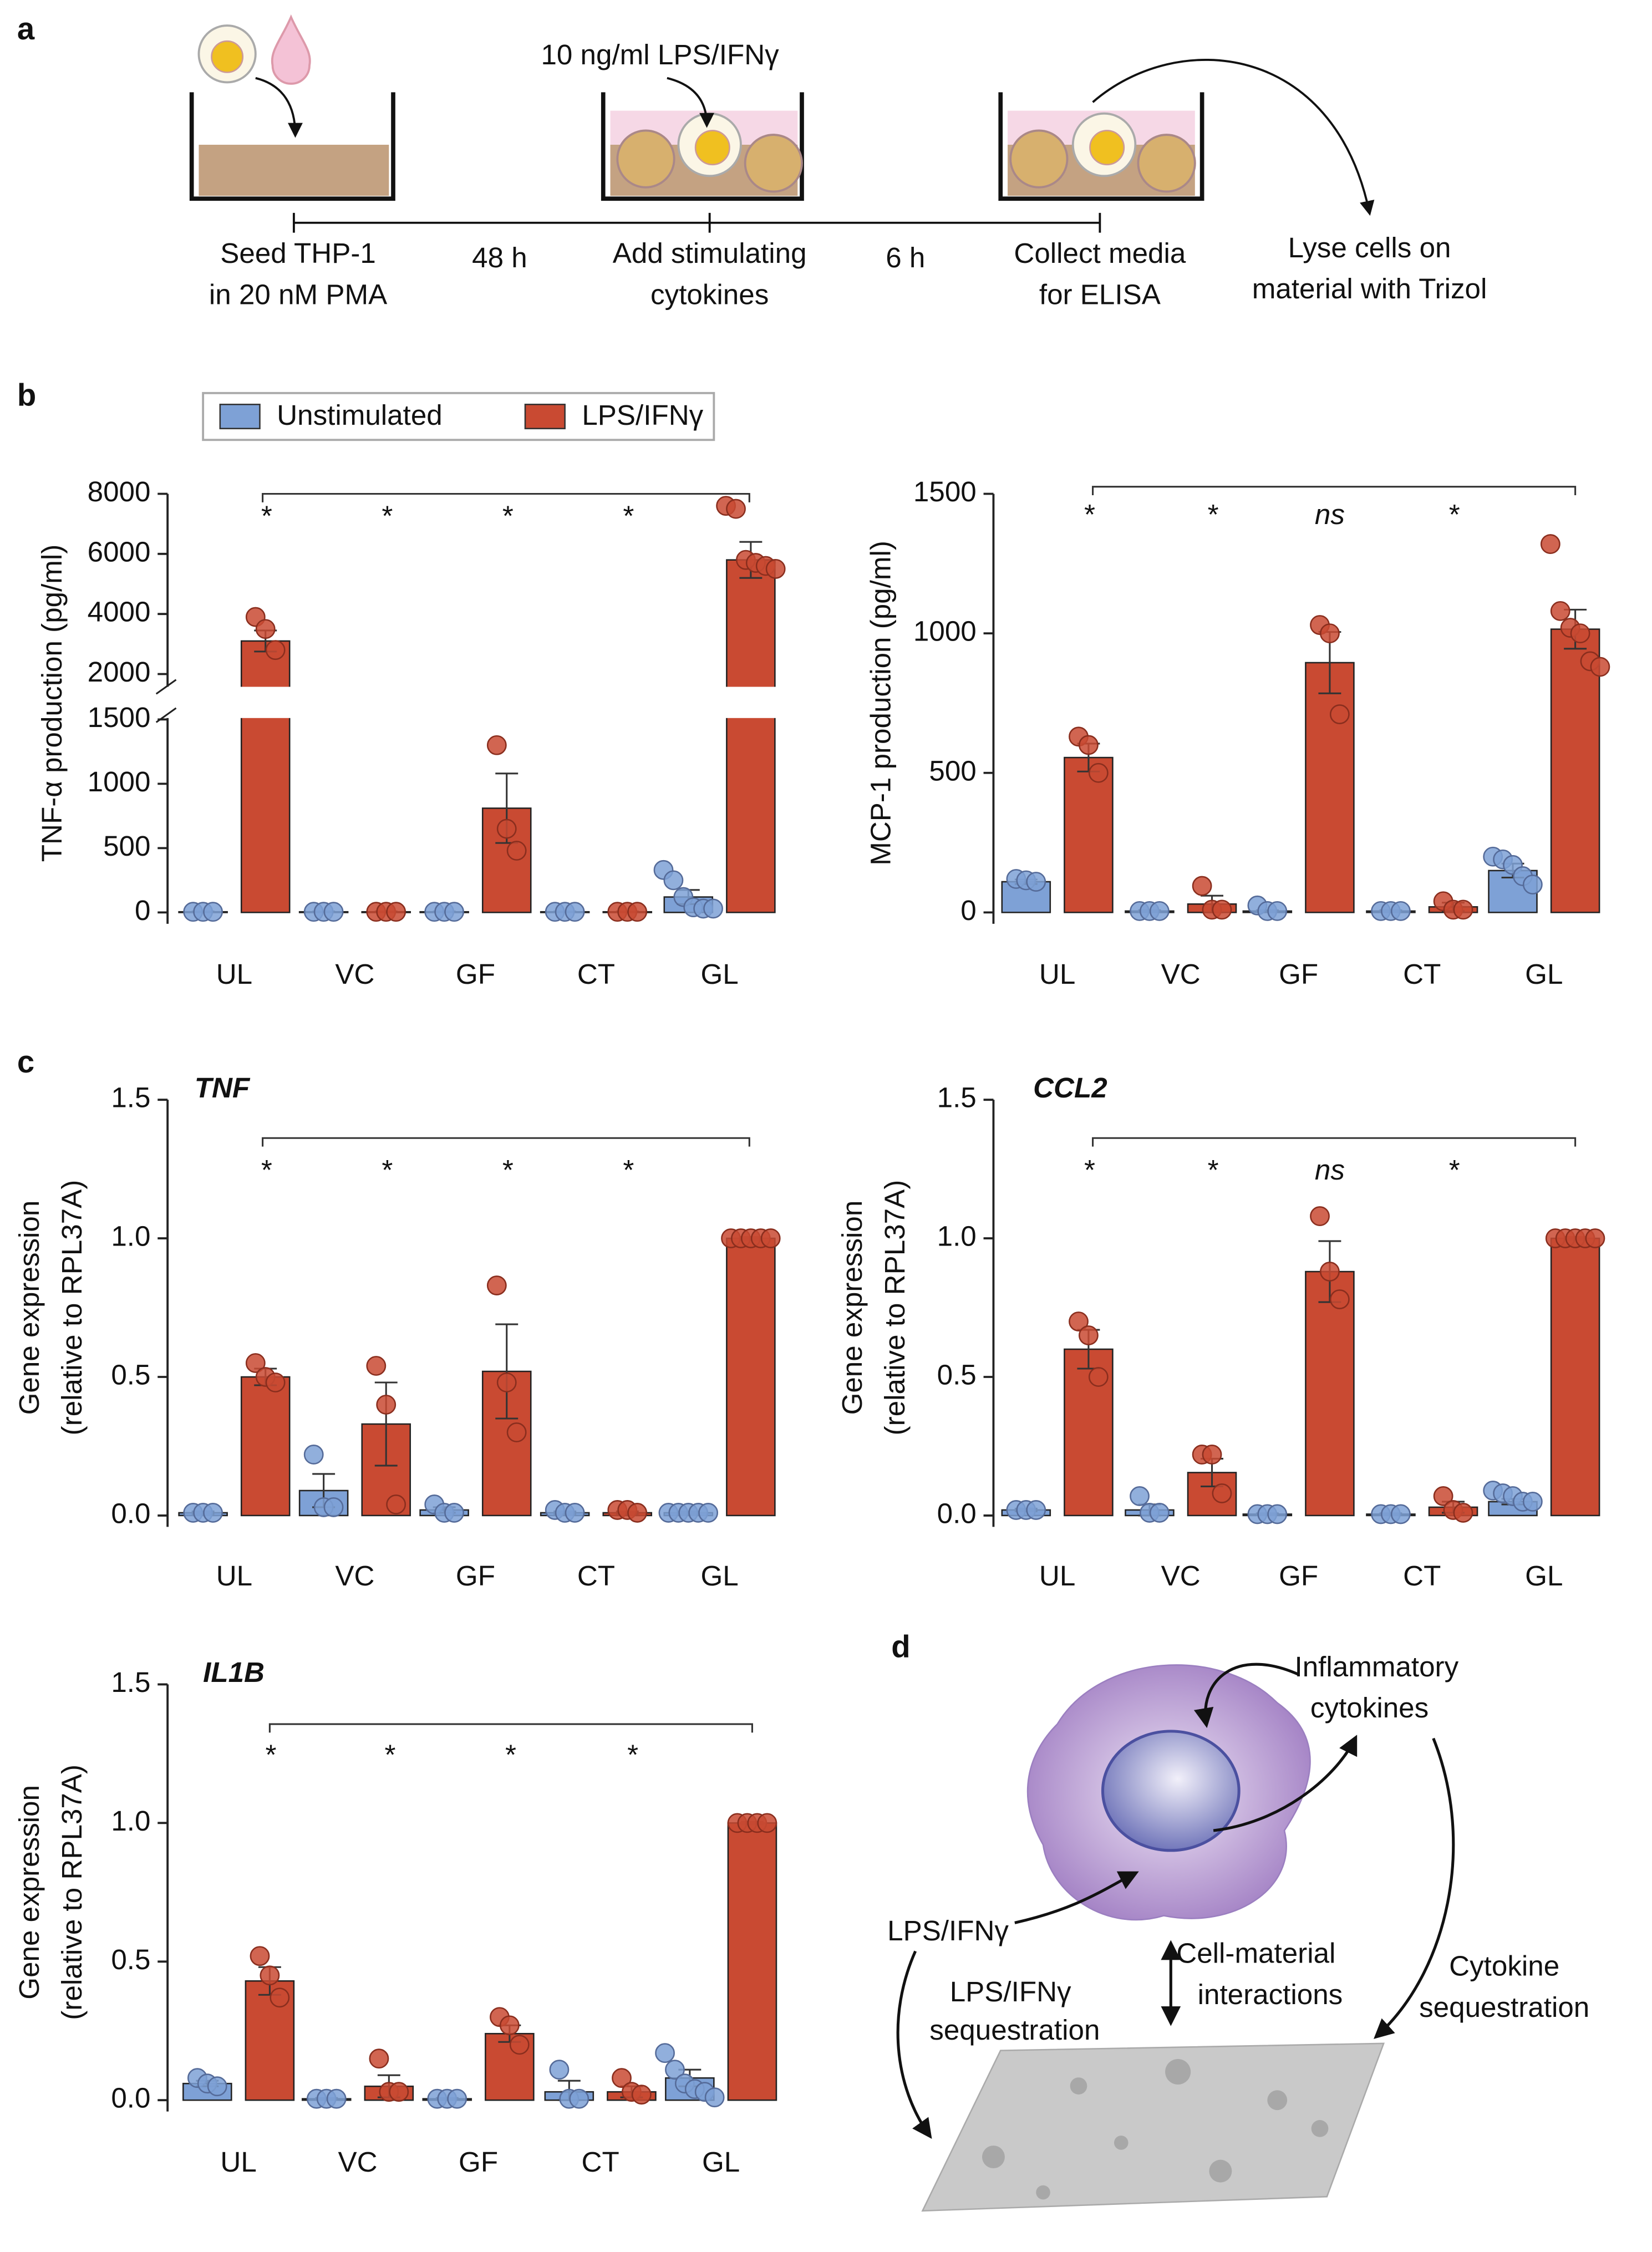  What do you see at coordinates (1270, 1994) in the screenshot?
I see `diagram-label: interactions` at bounding box center [1270, 1994].